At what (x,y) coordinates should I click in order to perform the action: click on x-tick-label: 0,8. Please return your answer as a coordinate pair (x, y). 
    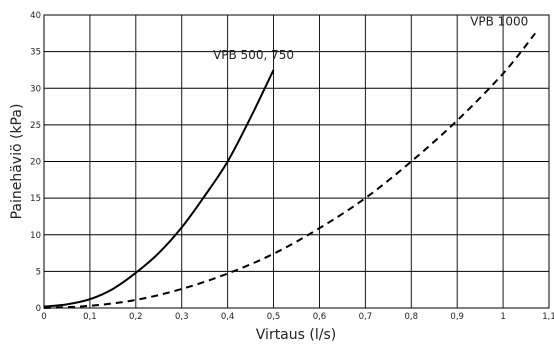
    Looking at the image, I should click on (412, 317).